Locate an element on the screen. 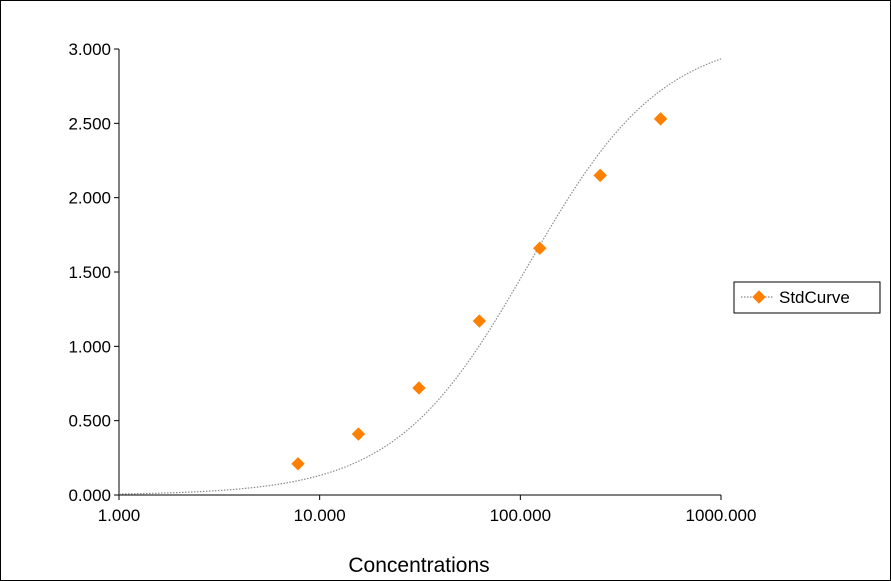 This screenshot has height=581, width=891. x-tick-label: 1.000 is located at coordinates (119, 515).